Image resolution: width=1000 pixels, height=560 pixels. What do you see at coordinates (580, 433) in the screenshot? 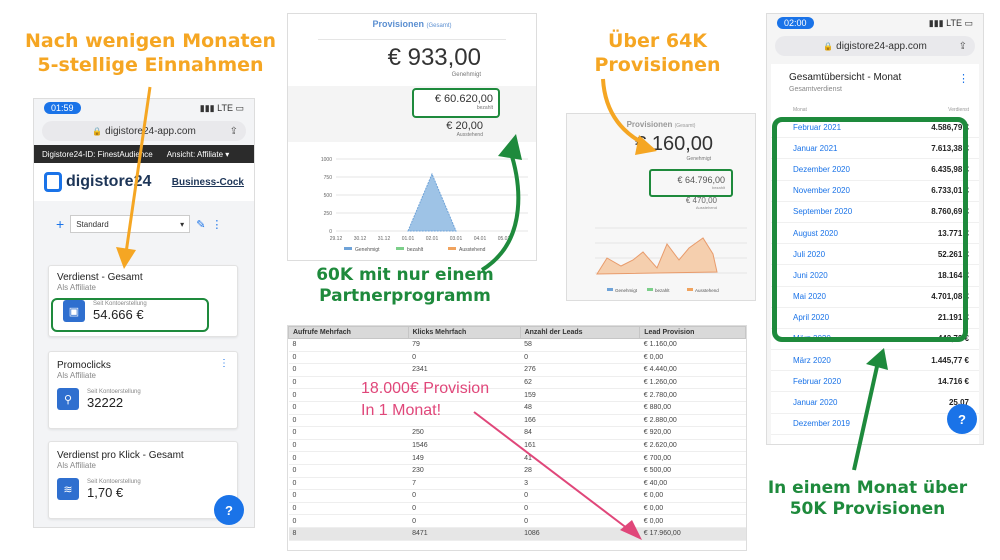
I see `table-cell: 84` at bounding box center [580, 433].